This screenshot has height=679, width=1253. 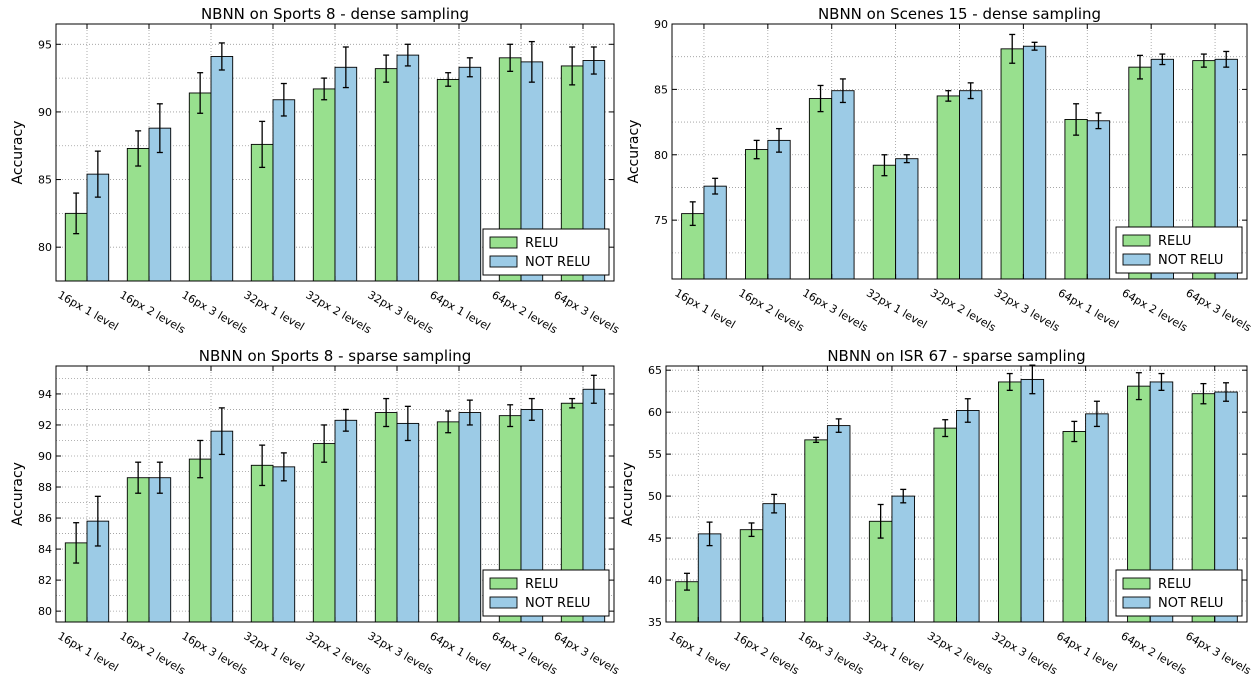 I want to click on chart-title: NBNN on Sports 8 - sparse sampling, so click(x=335, y=356).